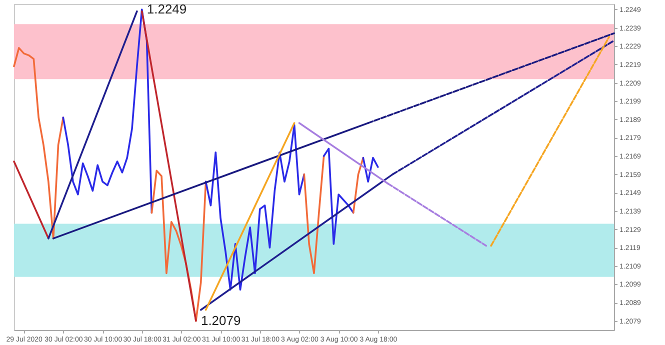 This screenshot has height=345, width=665. Describe the element at coordinates (220, 320) in the screenshot. I see `annotation: 1.2079` at that location.